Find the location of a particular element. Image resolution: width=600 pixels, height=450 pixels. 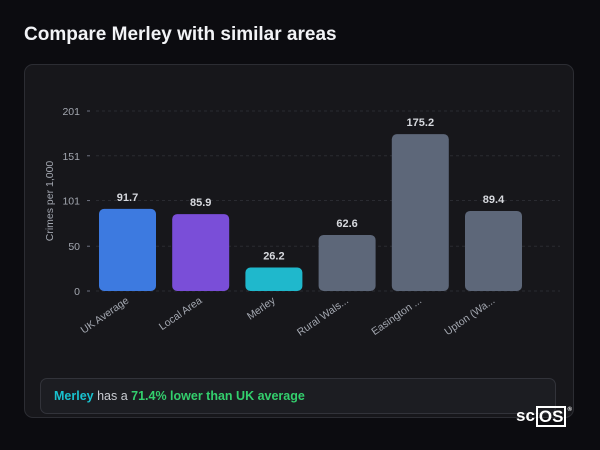

page-title: Compare Merley with similar areas is located at coordinates (180, 34).